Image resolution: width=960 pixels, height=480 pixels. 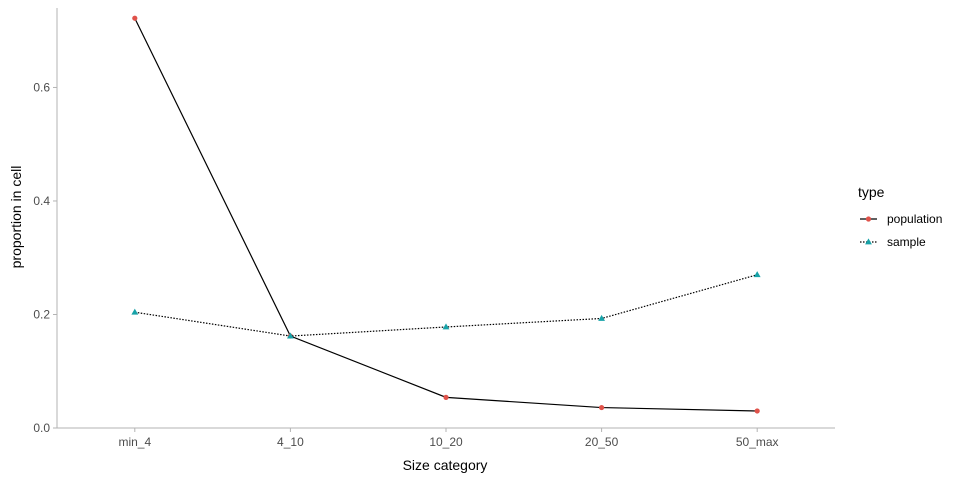 What do you see at coordinates (45, 221) in the screenshot?
I see `y-axis: 0.0 0.2 0.4 0.6` at bounding box center [45, 221].